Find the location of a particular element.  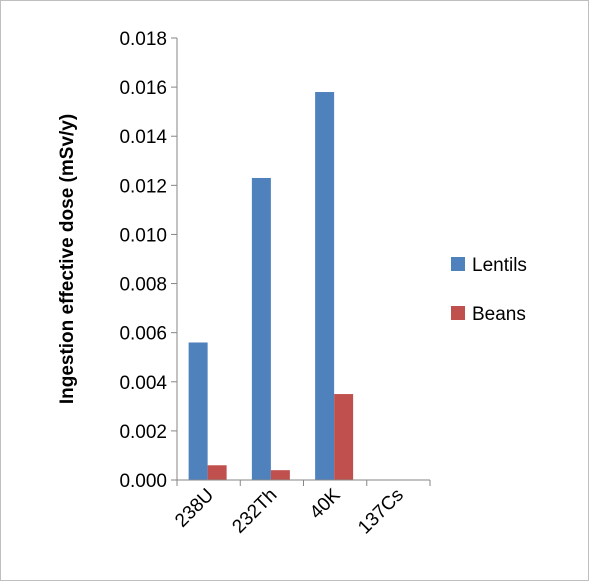

y-tick-label: 0.006 is located at coordinates (143, 334).